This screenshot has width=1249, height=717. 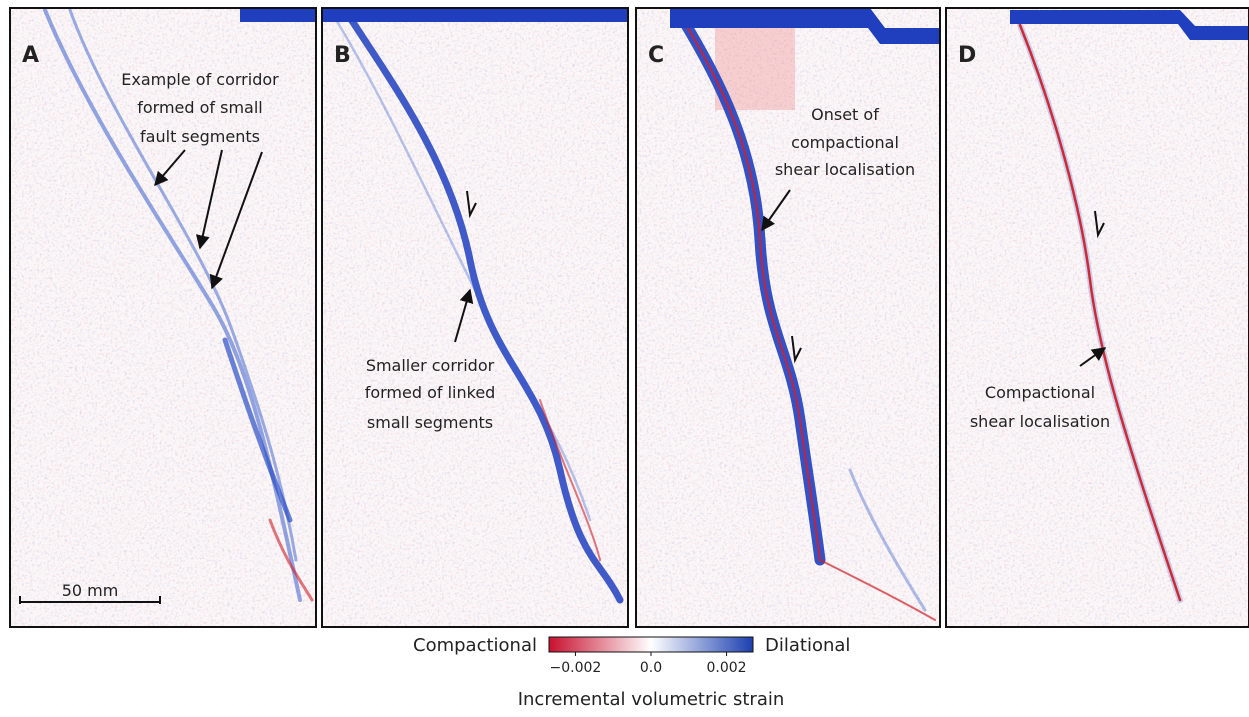 What do you see at coordinates (200, 107) in the screenshot?
I see `annotation: formed of small` at bounding box center [200, 107].